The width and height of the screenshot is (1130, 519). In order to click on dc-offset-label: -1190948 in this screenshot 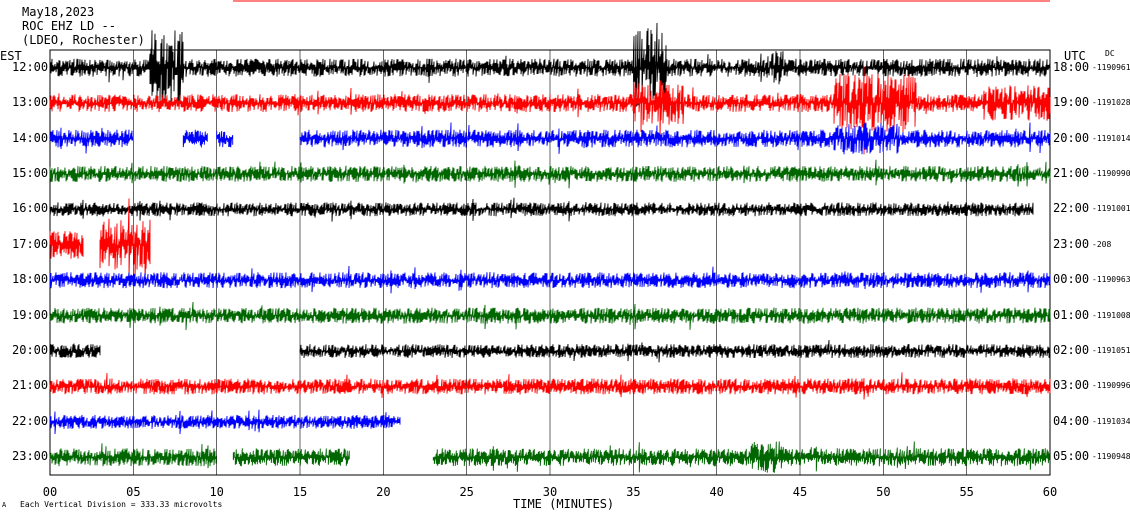, I will do `click(1111, 457)`.